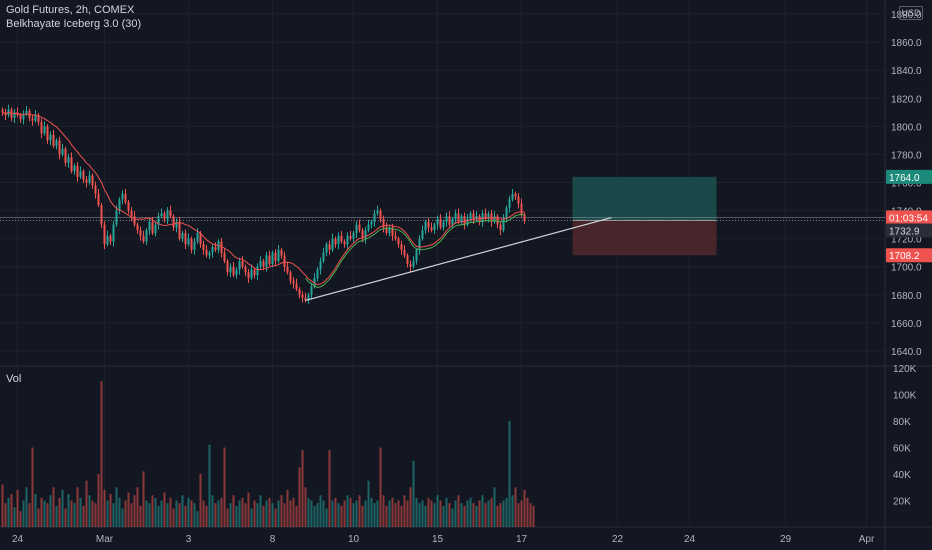 This screenshot has width=932, height=550. I want to click on time-tick-label: 17, so click(522, 539).